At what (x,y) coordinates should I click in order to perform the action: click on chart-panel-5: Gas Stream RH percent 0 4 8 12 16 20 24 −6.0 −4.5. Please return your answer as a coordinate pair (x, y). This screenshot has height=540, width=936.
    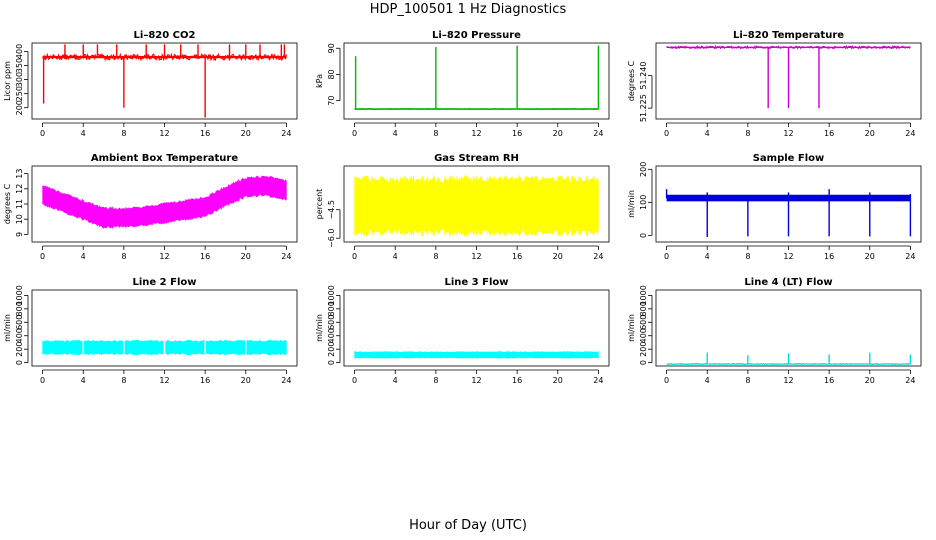
    Looking at the image, I should click on (462, 207).